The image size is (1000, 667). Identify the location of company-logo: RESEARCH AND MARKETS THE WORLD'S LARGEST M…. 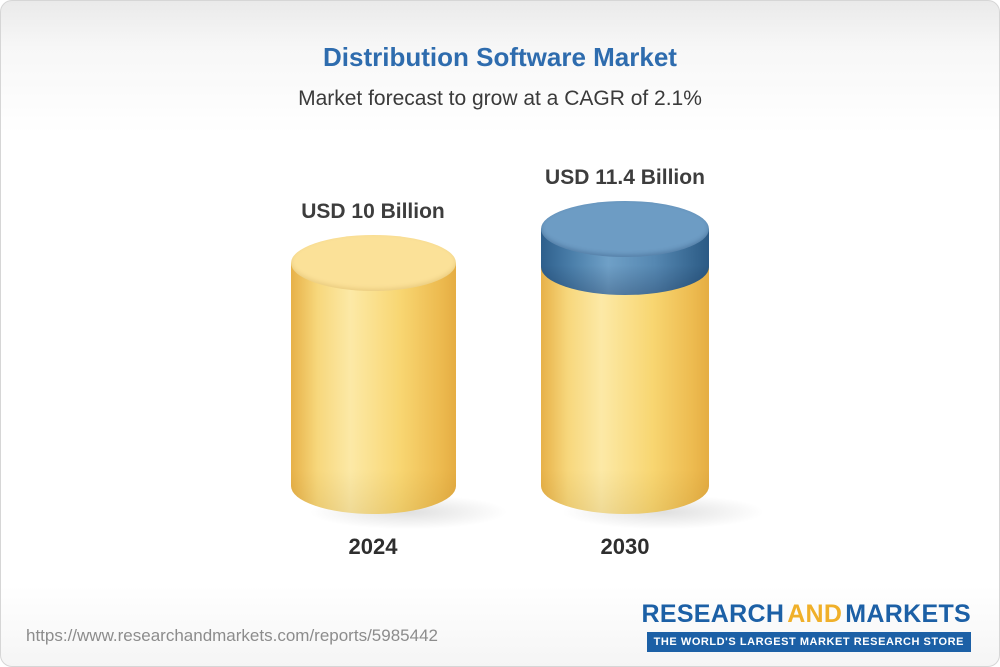
(807, 626).